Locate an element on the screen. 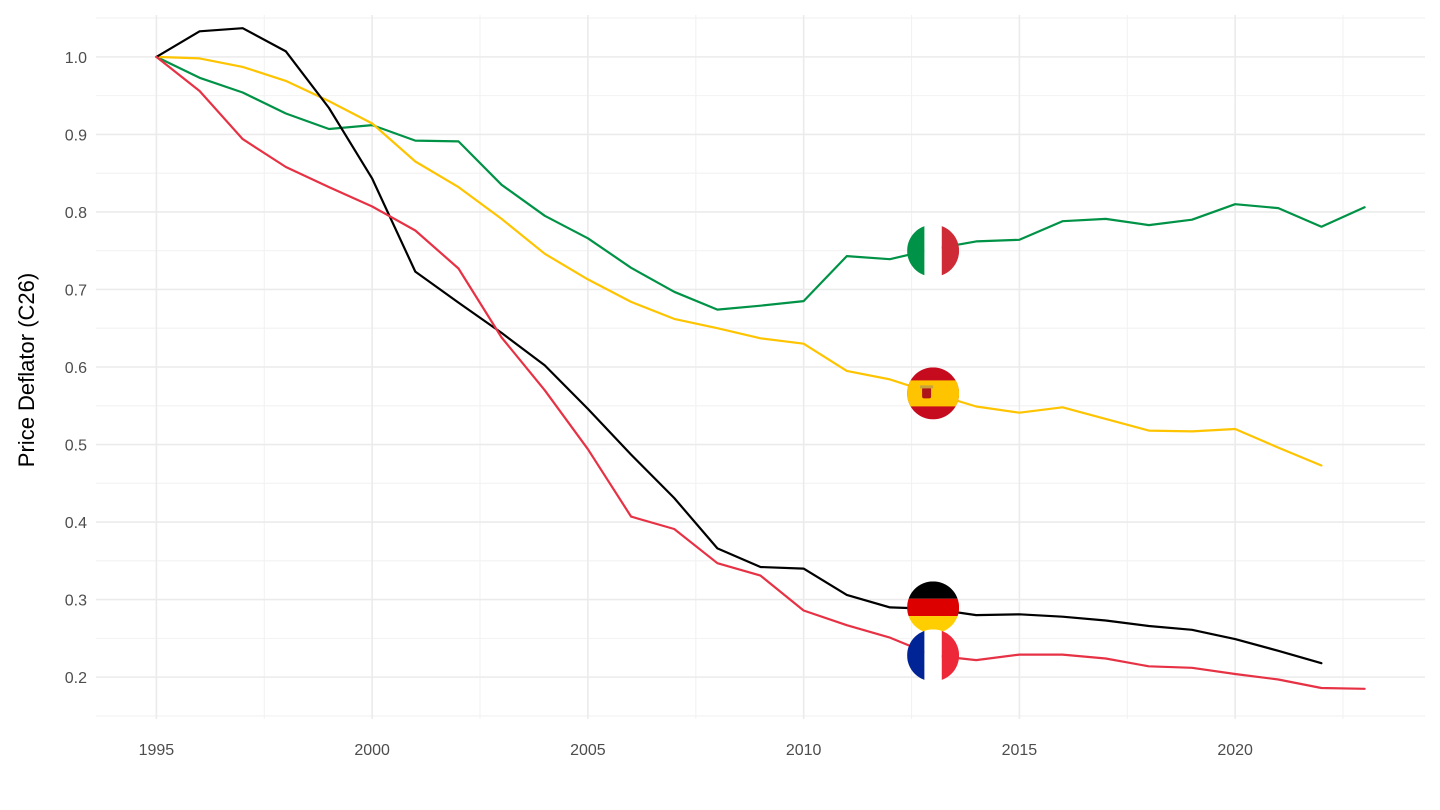 This screenshot has width=1440, height=810. x-tick-label: 2005 is located at coordinates (588, 750).